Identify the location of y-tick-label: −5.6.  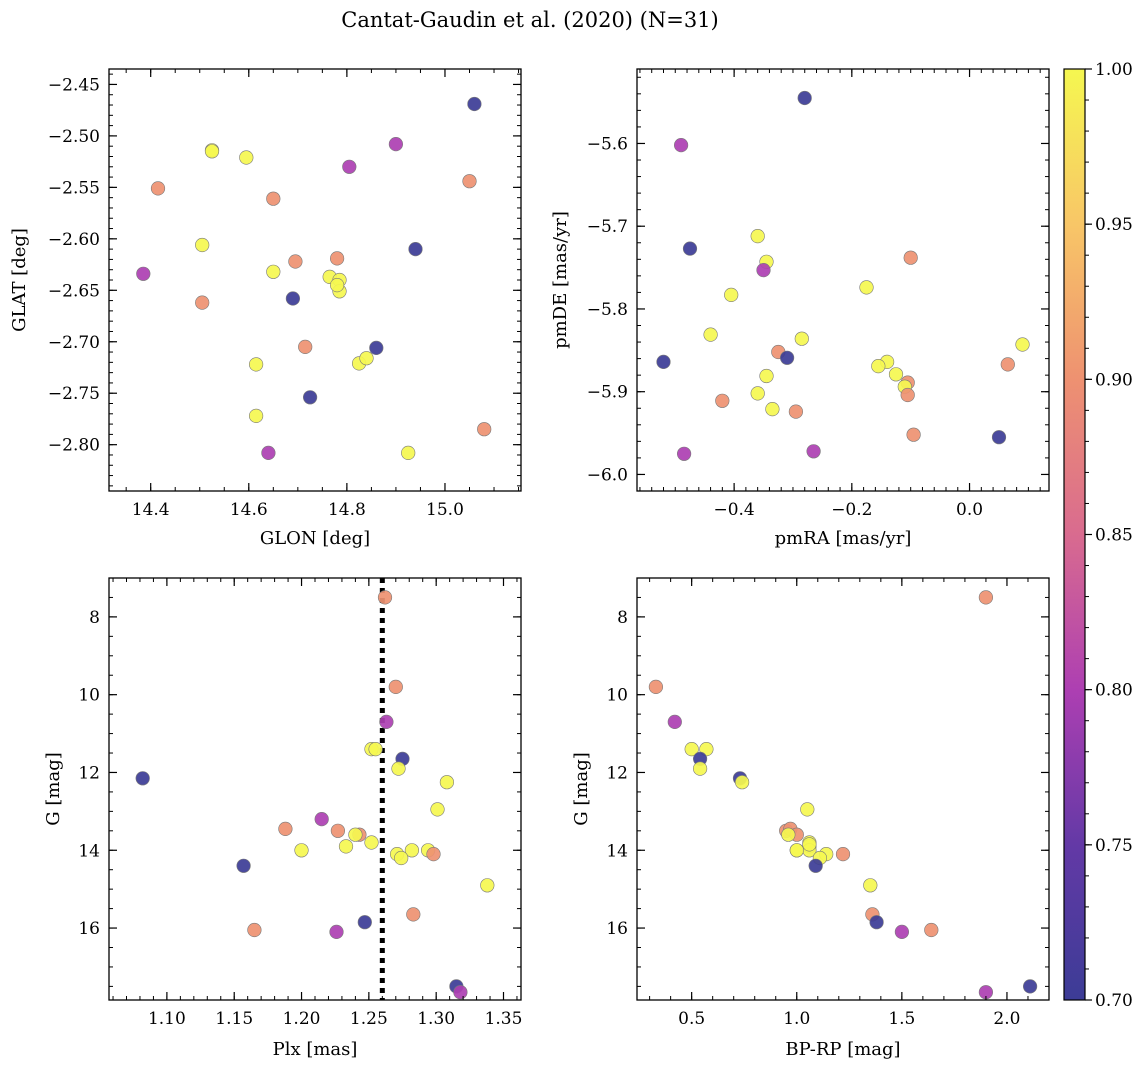
(607, 144).